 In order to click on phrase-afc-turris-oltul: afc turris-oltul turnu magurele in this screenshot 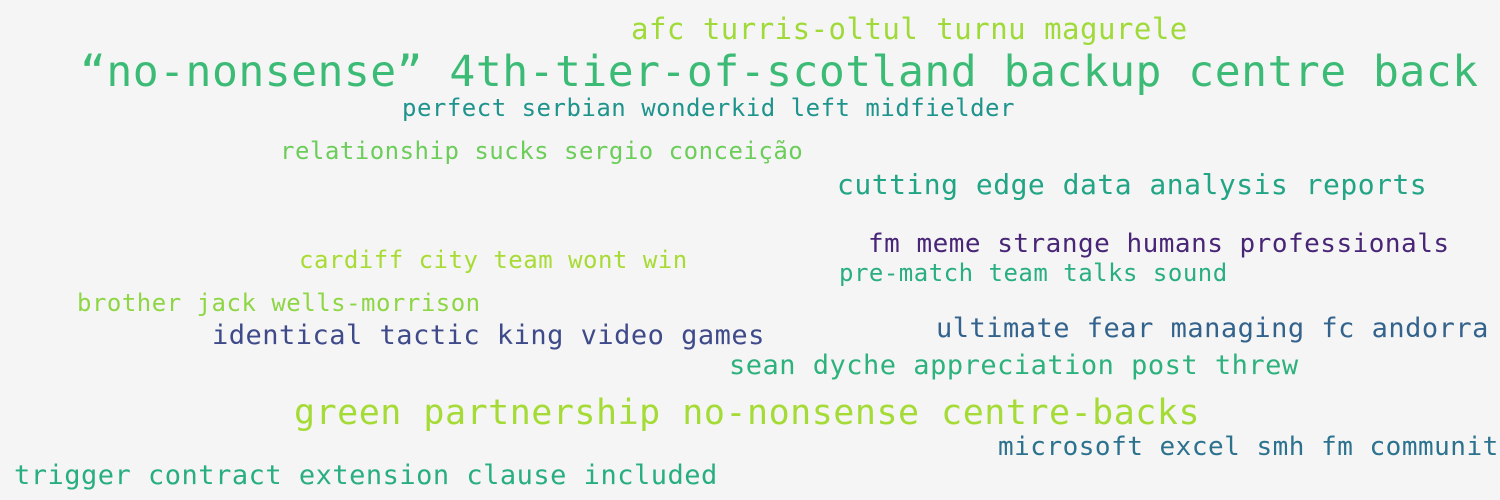, I will do `click(909, 29)`.